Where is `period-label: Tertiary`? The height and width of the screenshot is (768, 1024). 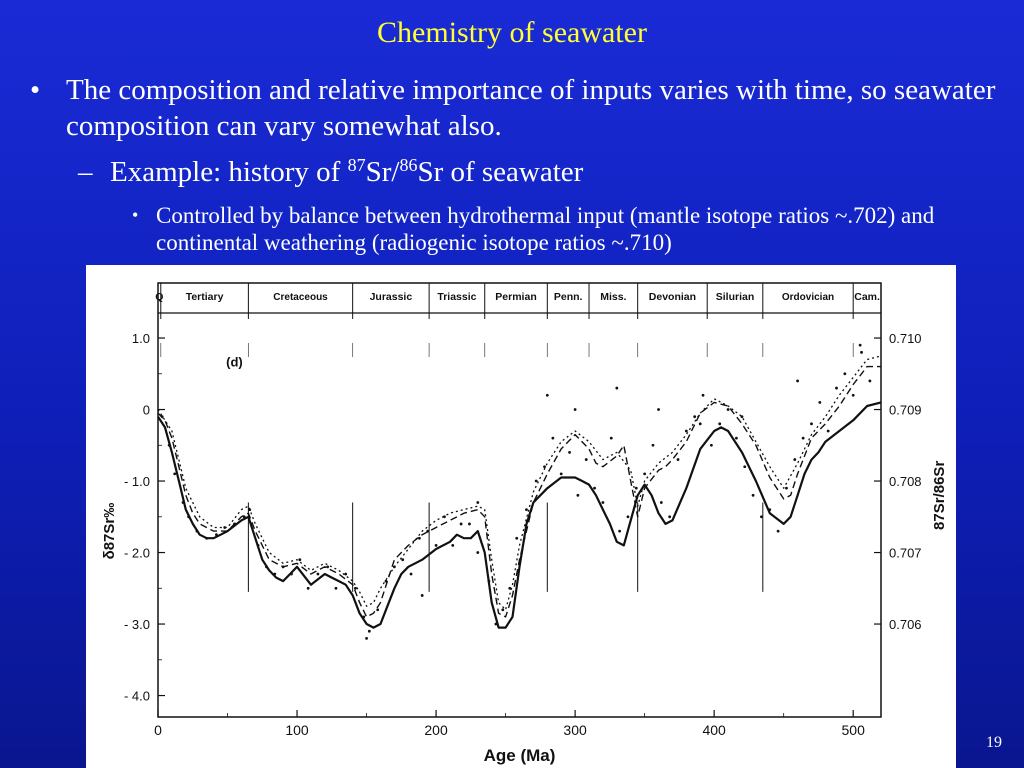 period-label: Tertiary is located at coordinates (205, 297).